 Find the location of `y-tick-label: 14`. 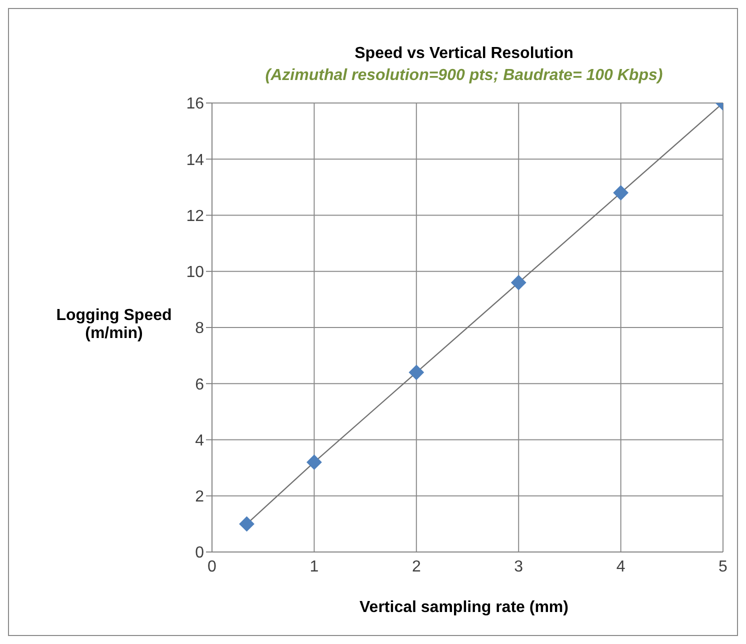

y-tick-label: 14 is located at coordinates (195, 160).